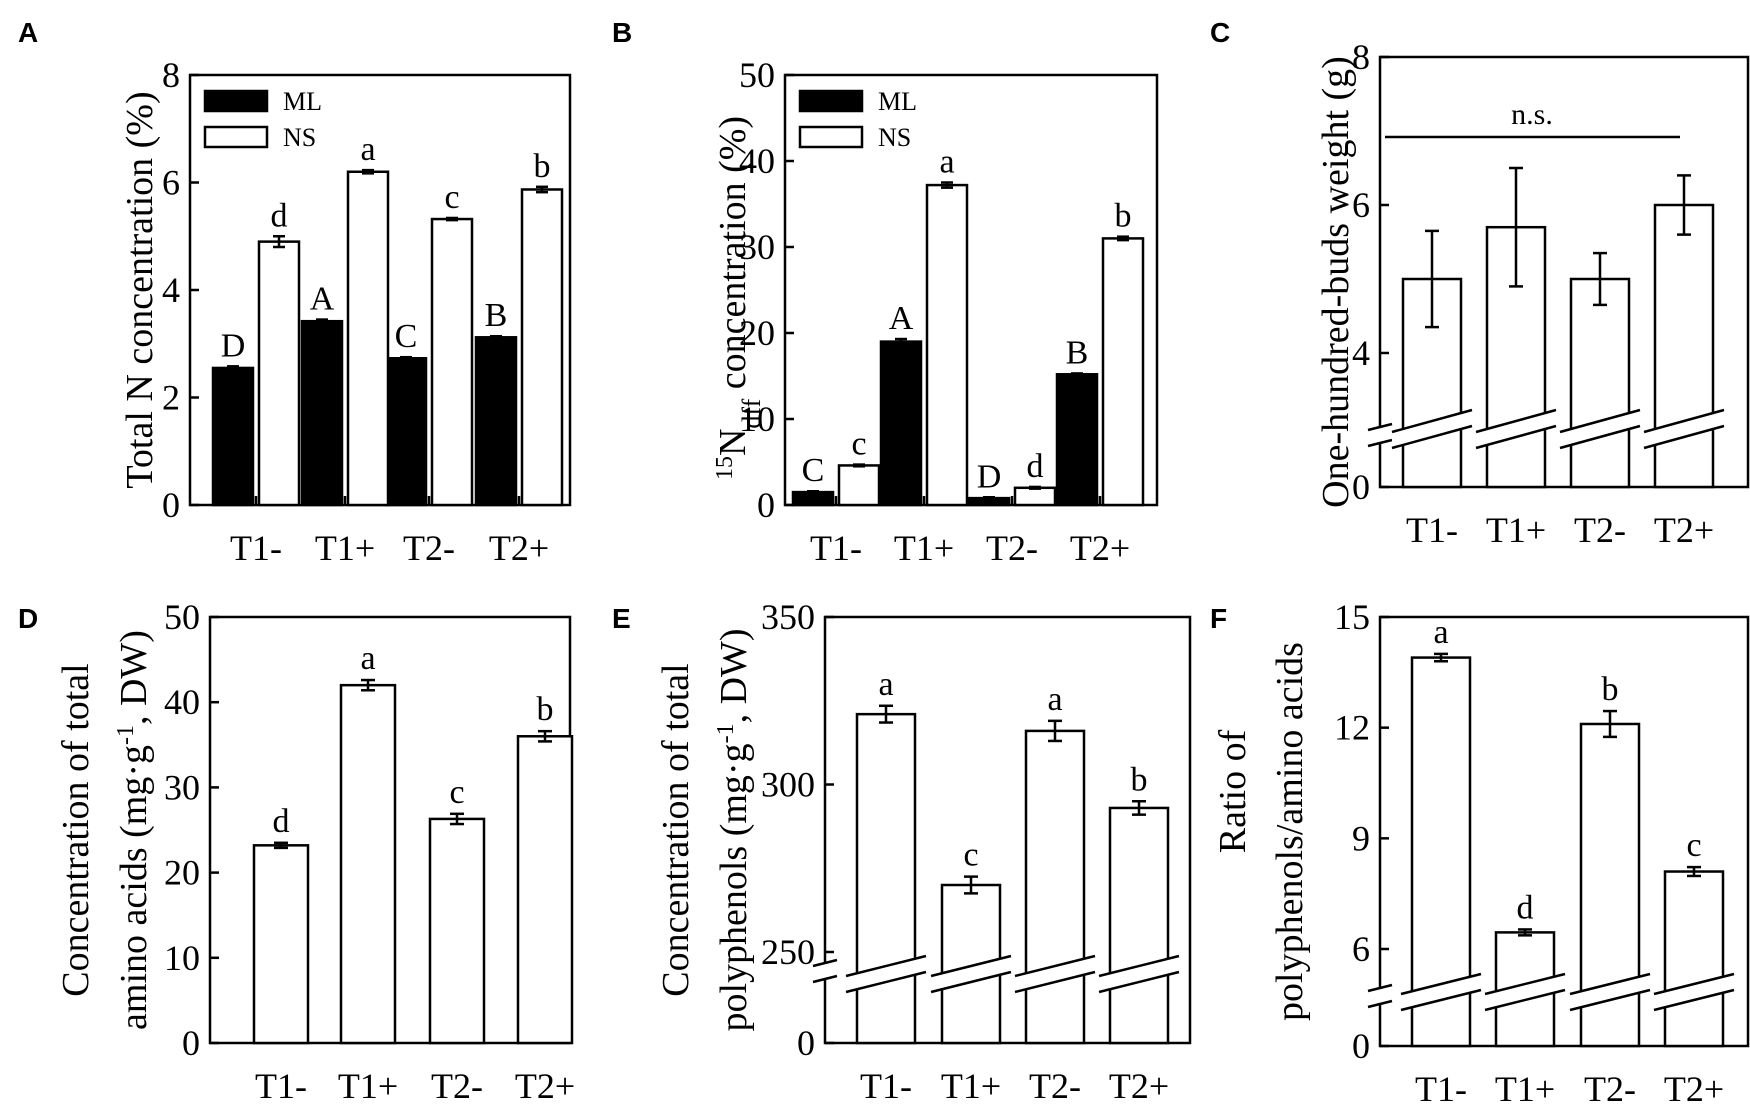 The image size is (1750, 1109). Describe the element at coordinates (1139, 779) in the screenshot. I see `significance-letter: b` at that location.